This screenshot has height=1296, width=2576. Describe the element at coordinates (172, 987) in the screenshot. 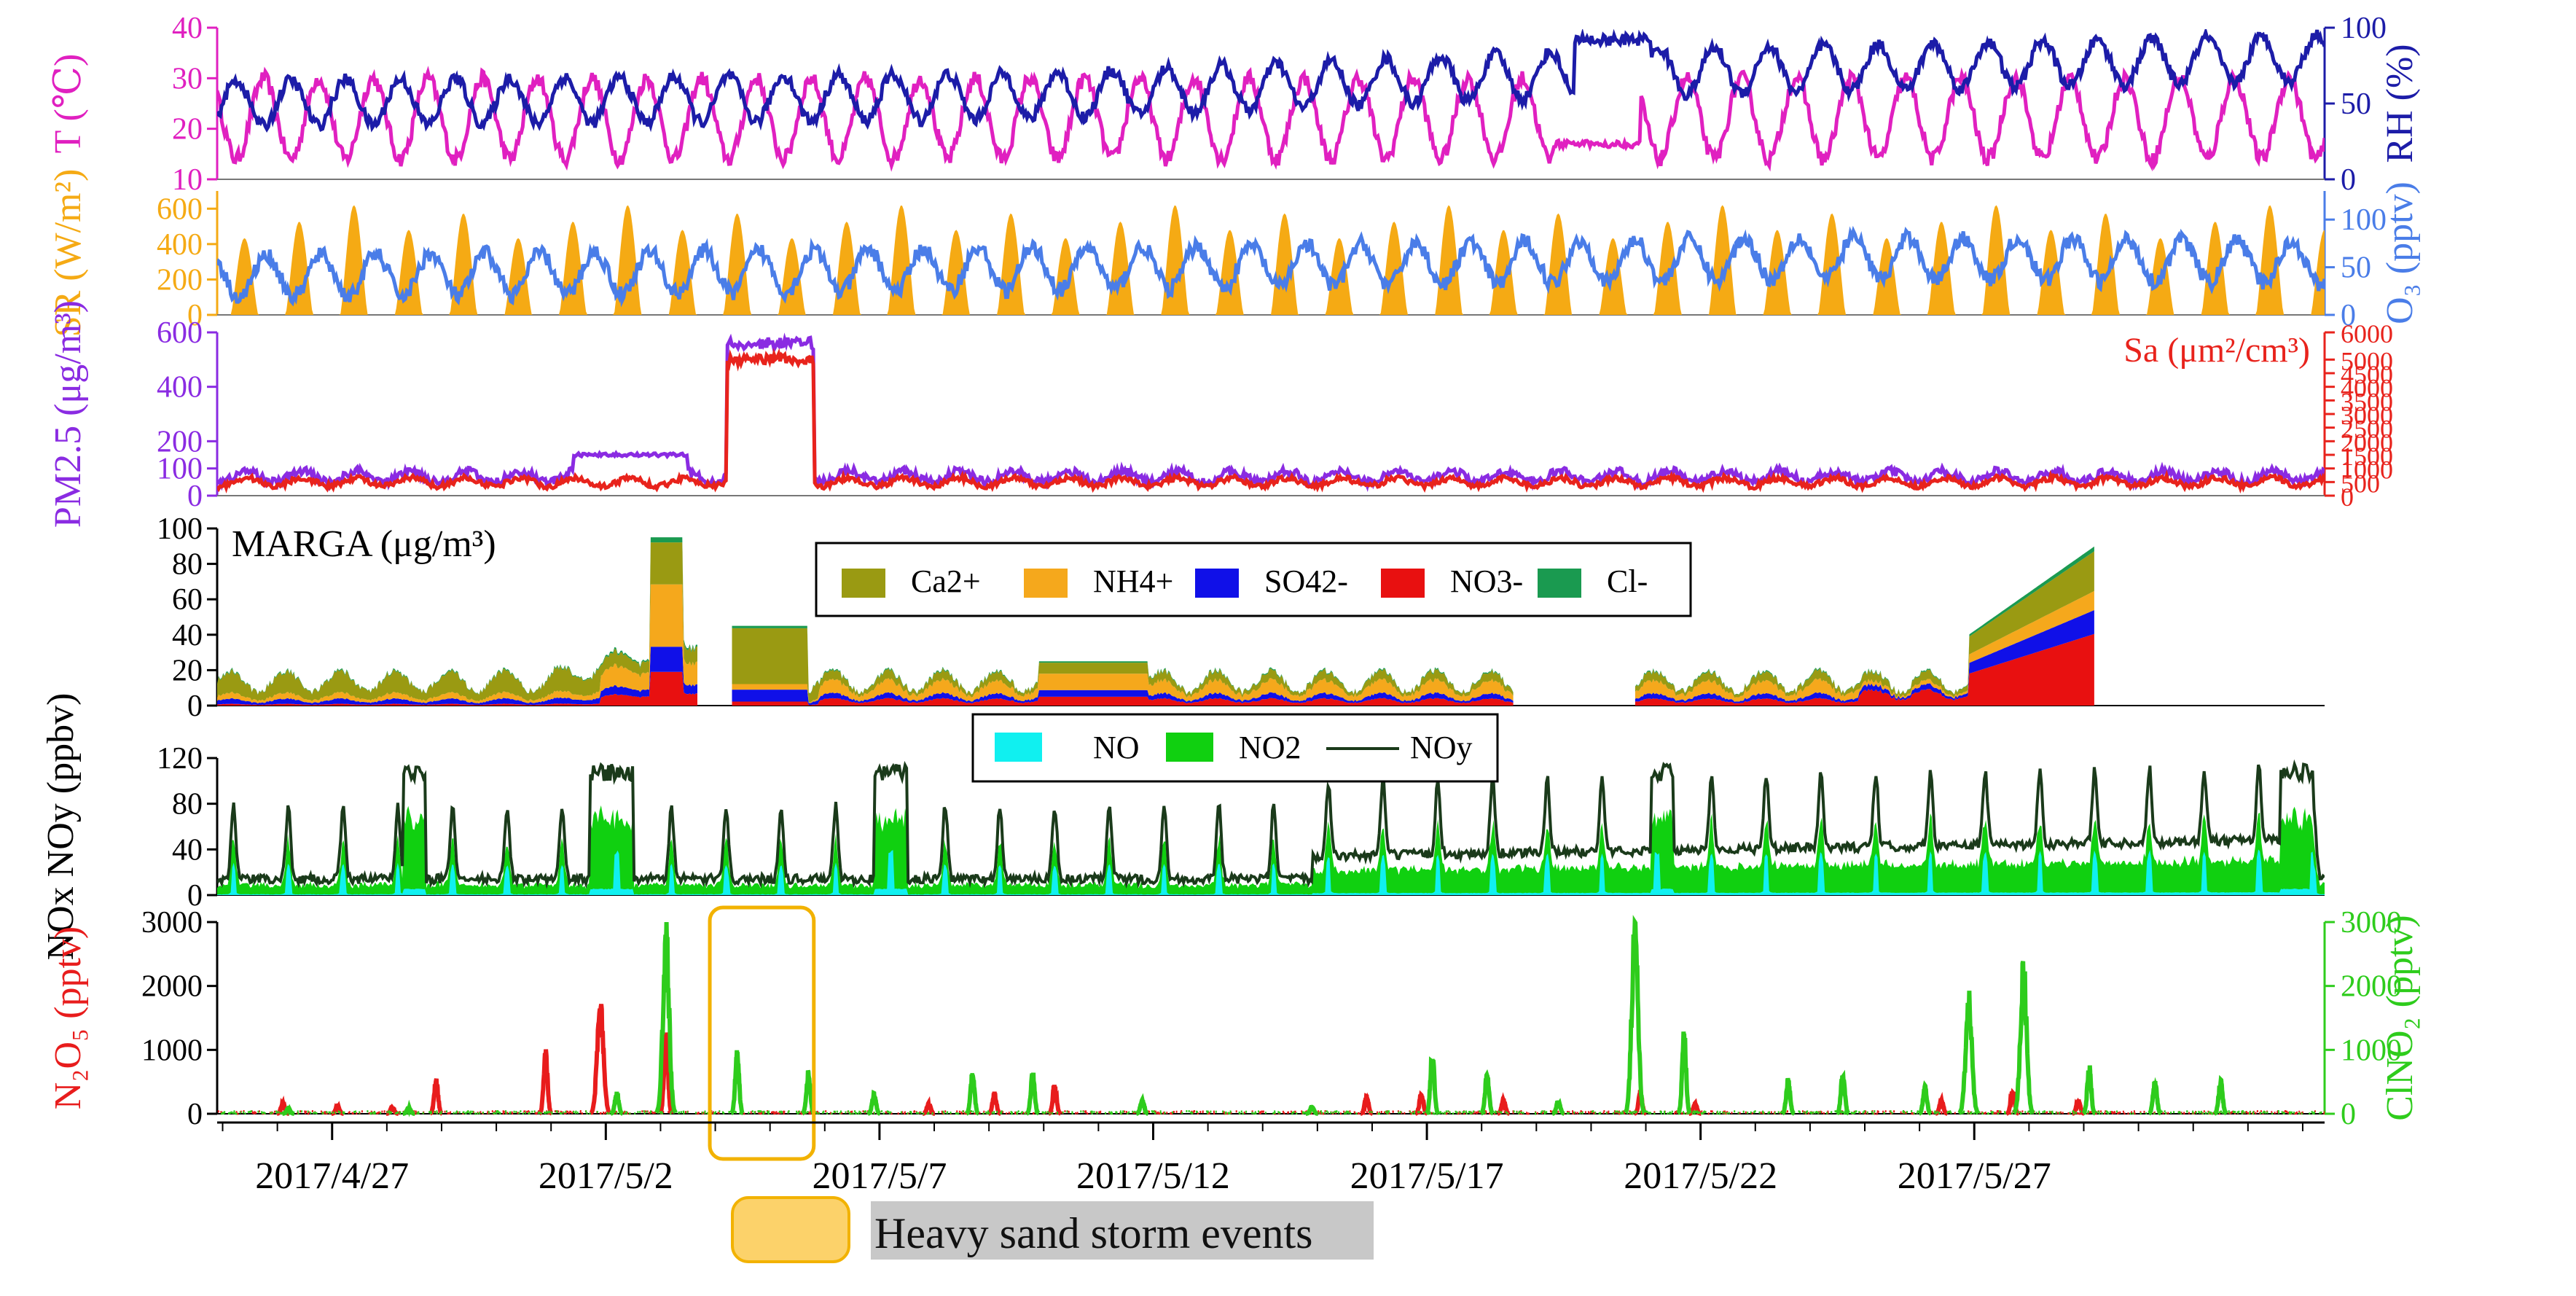

I see `left-tick-label: 2000` at that location.